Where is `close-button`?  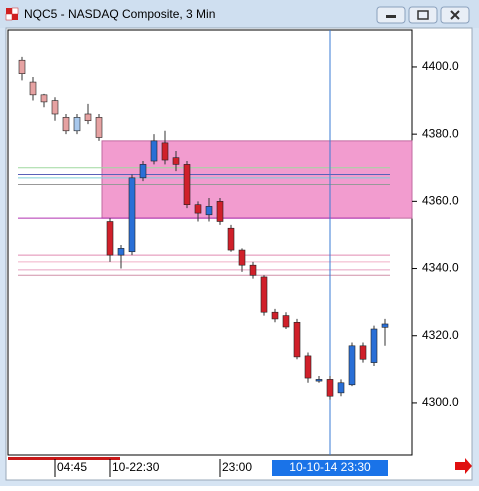 close-button is located at coordinates (455, 15).